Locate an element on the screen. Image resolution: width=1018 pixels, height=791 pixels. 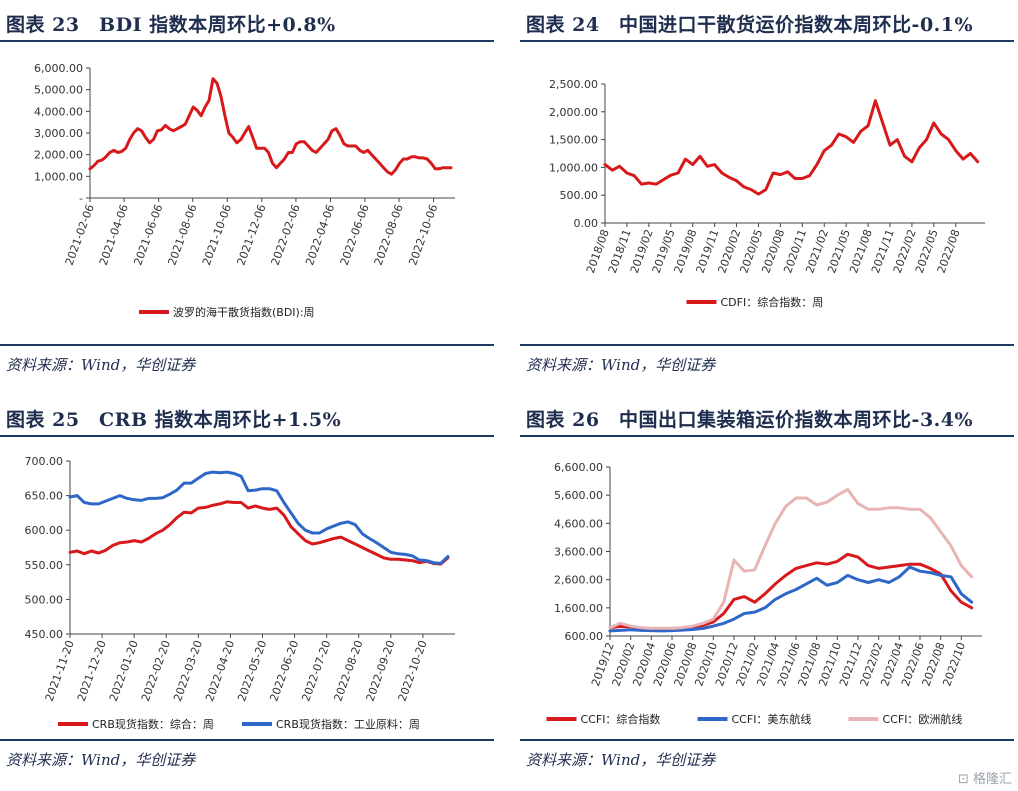
y-tick-label: 450.00 is located at coordinates (44, 634).